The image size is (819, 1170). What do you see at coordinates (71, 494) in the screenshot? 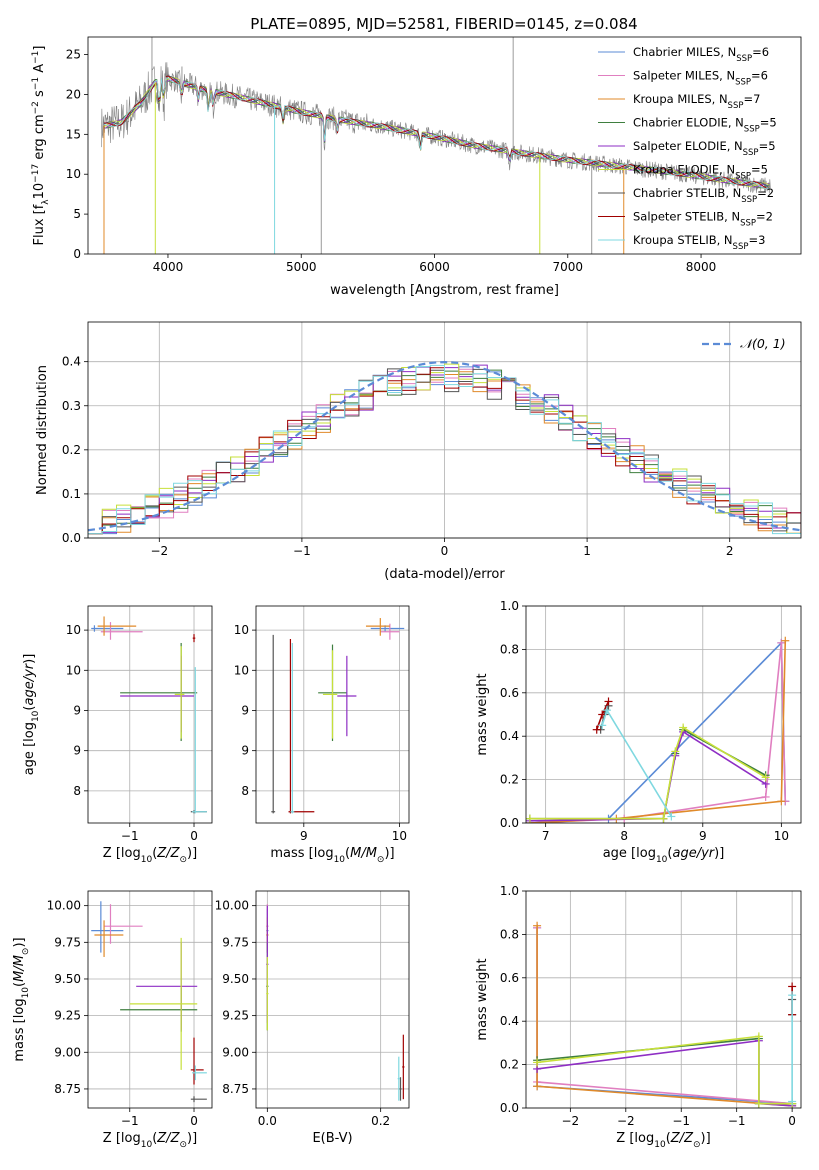
I see `y-tick-label: 0.1` at bounding box center [71, 494].